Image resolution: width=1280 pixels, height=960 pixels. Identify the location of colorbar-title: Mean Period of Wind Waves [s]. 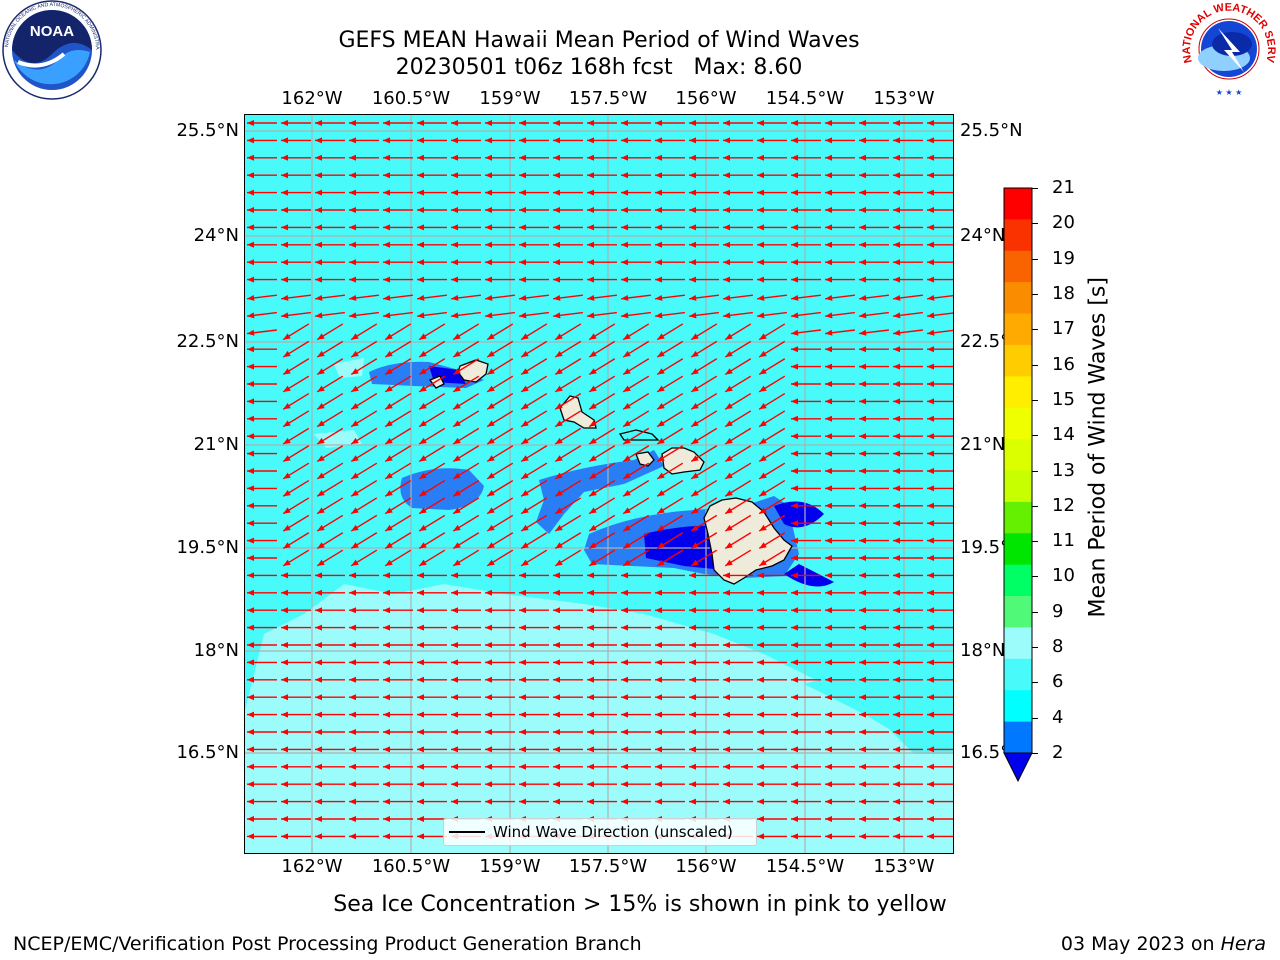
(1098, 447).